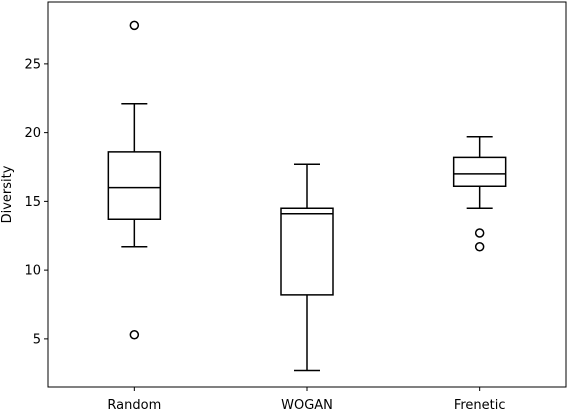 This screenshot has height=412, width=568. I want to click on y-tick-label: 5, so click(37, 339).